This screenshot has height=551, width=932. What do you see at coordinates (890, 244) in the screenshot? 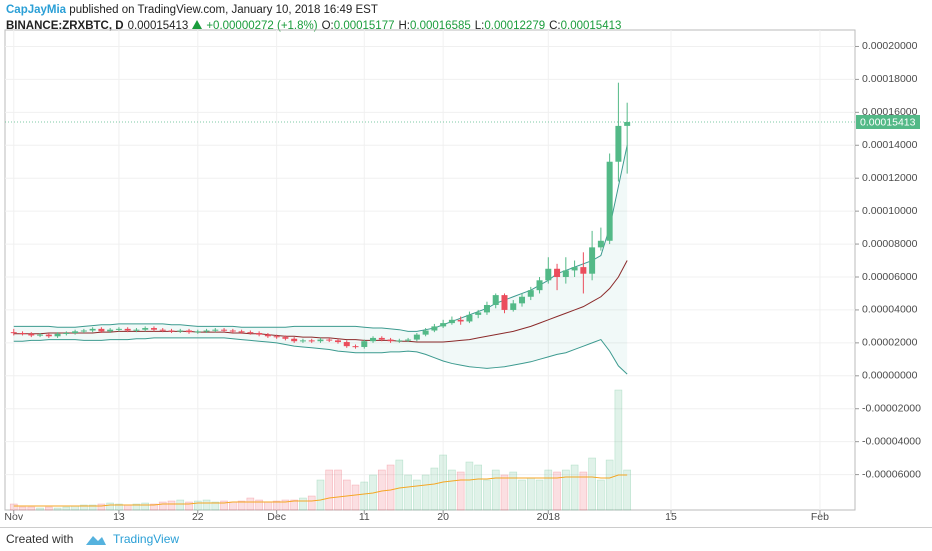
I see `y-tick-label: 0.00008000` at bounding box center [890, 244].